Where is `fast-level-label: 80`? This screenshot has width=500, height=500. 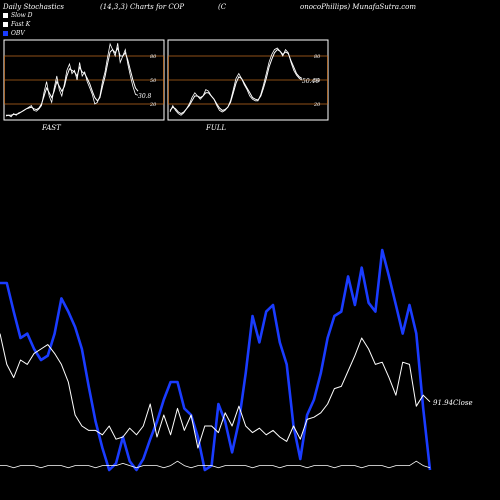
fast-level-label: 80 is located at coordinates (153, 57).